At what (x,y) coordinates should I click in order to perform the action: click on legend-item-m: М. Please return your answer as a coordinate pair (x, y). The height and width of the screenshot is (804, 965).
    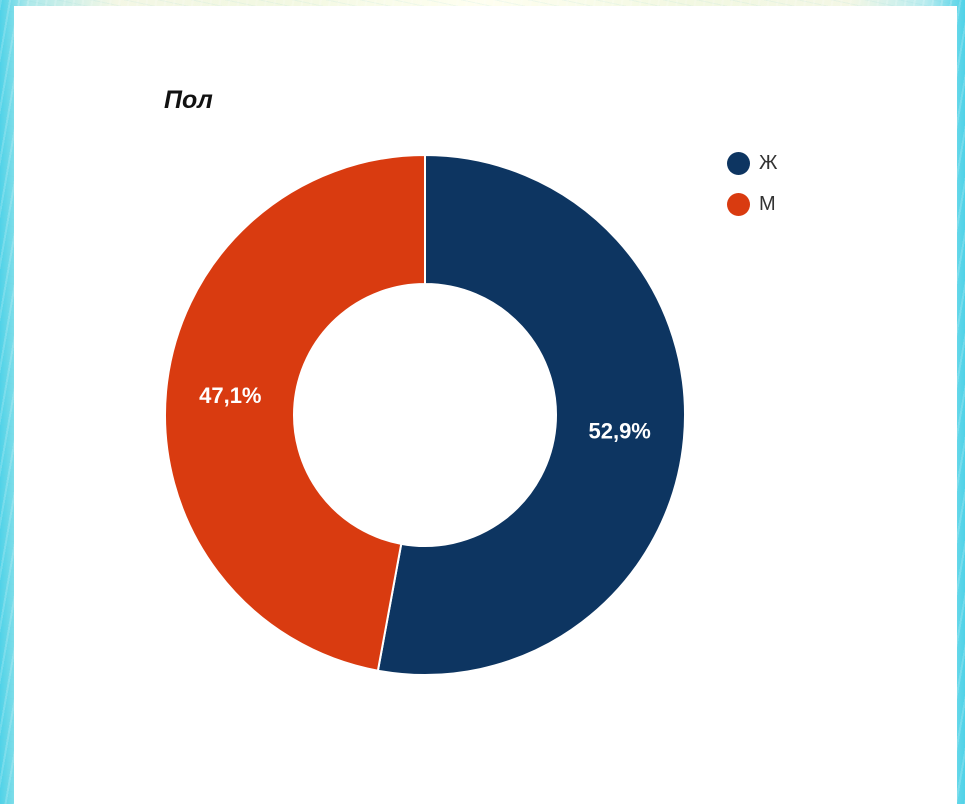
    Looking at the image, I should click on (787, 204).